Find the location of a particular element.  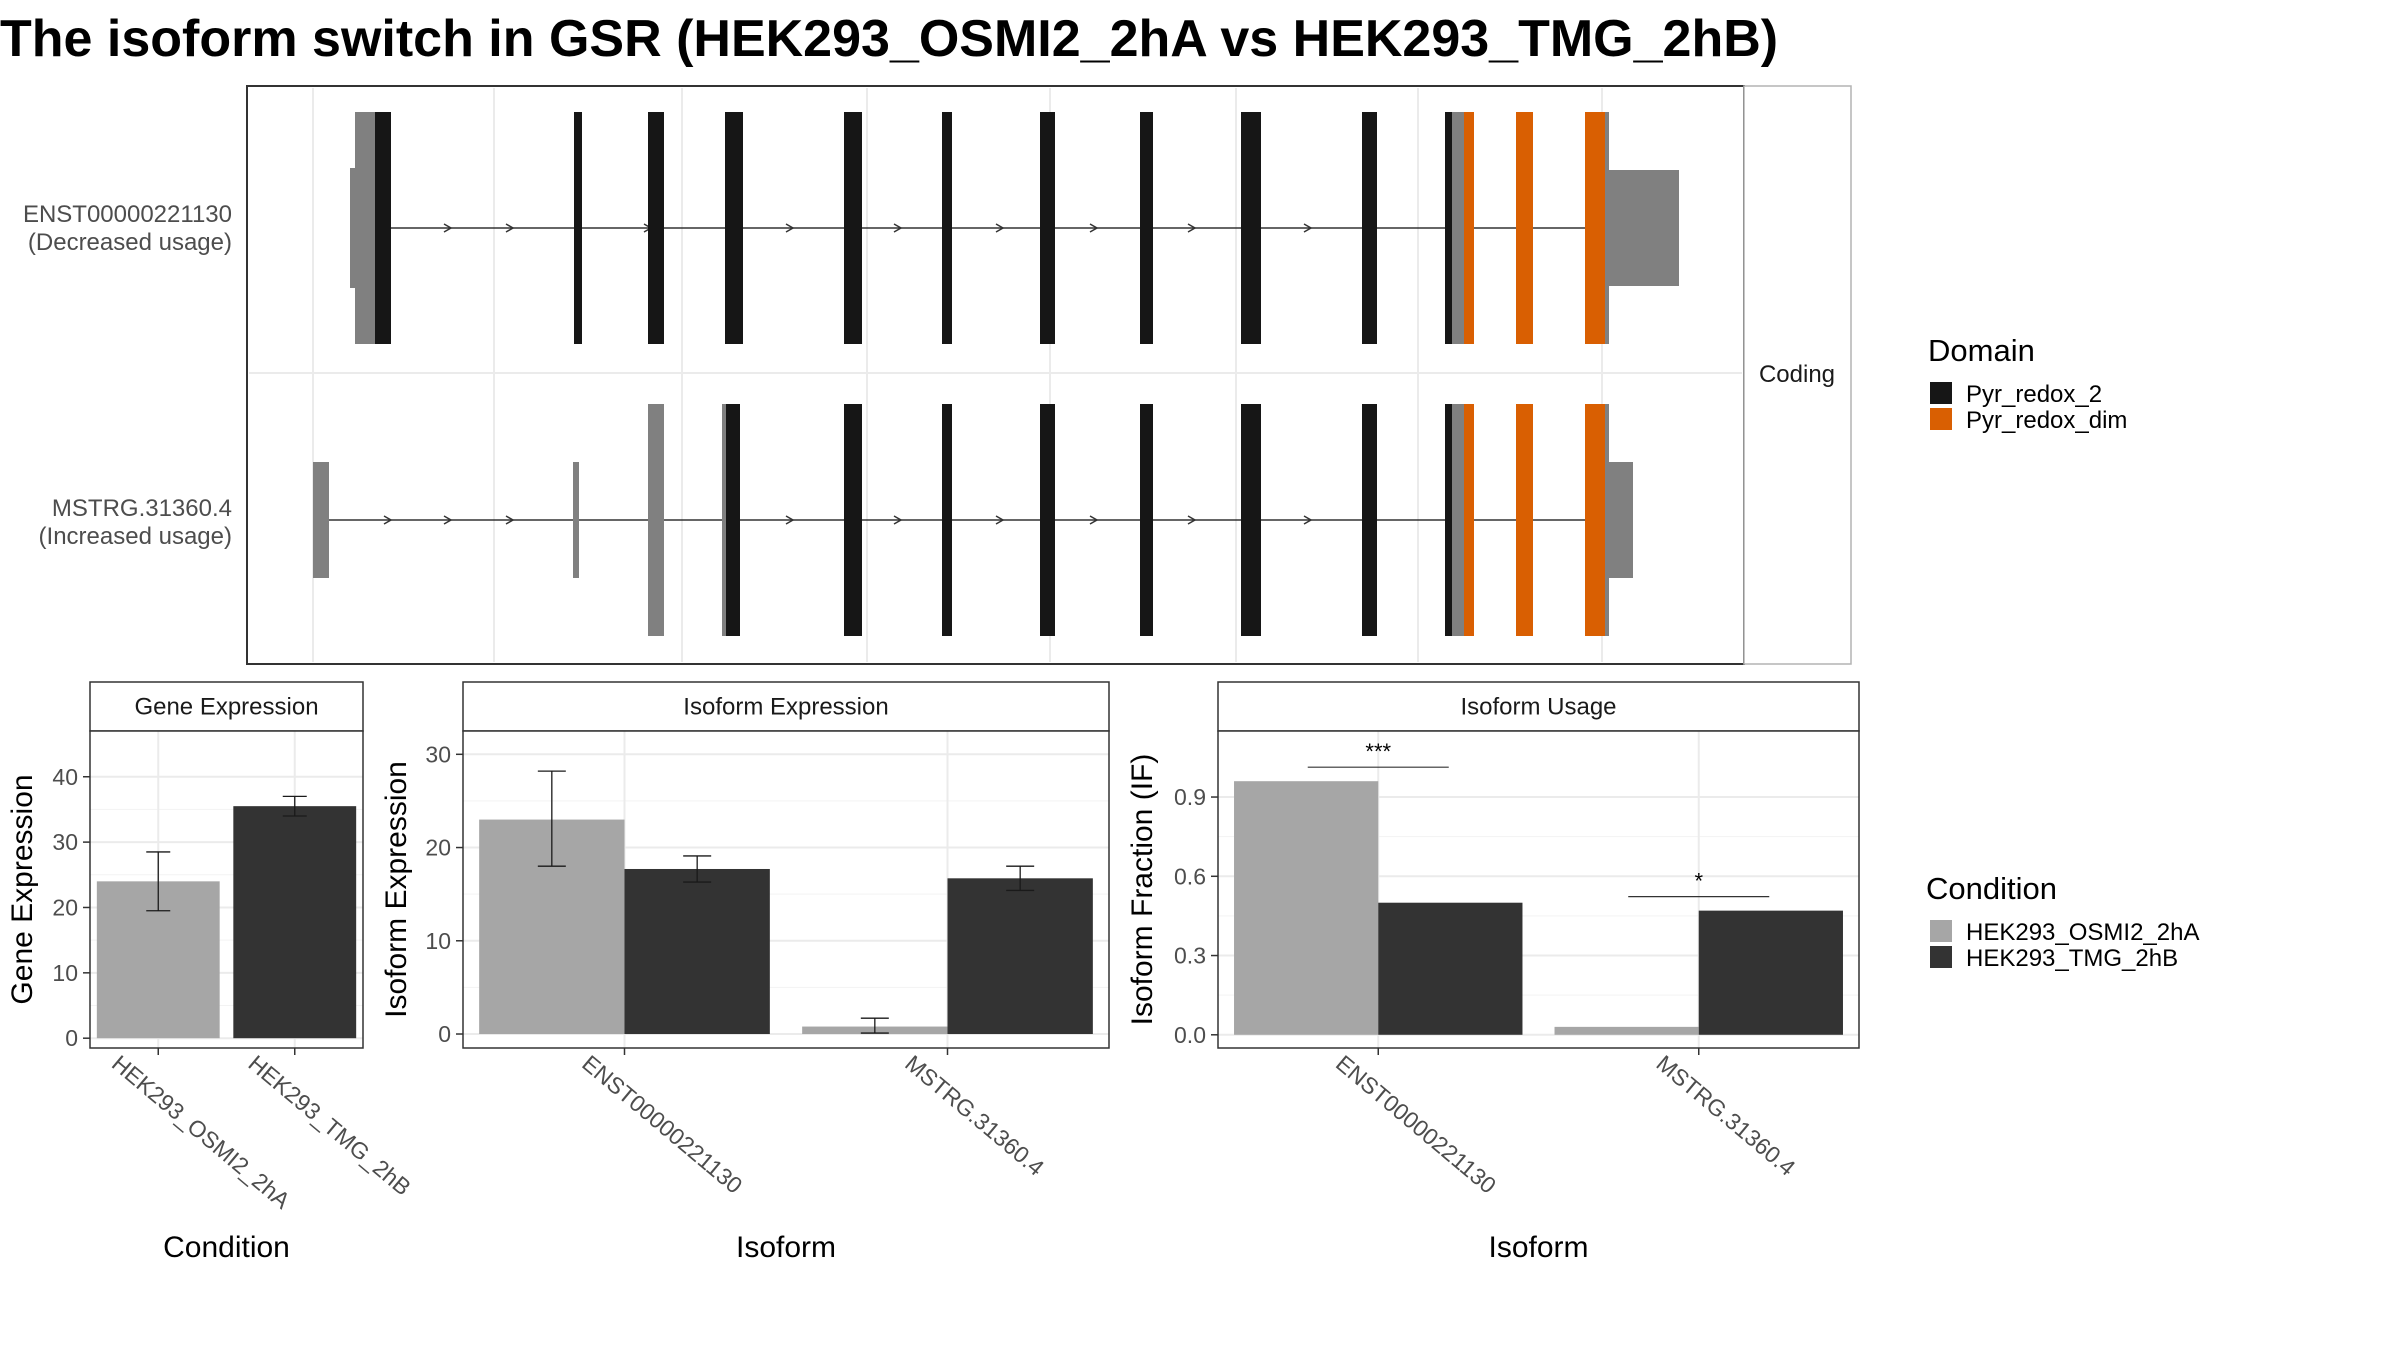

gene-expression-strip is located at coordinates (226, 706).